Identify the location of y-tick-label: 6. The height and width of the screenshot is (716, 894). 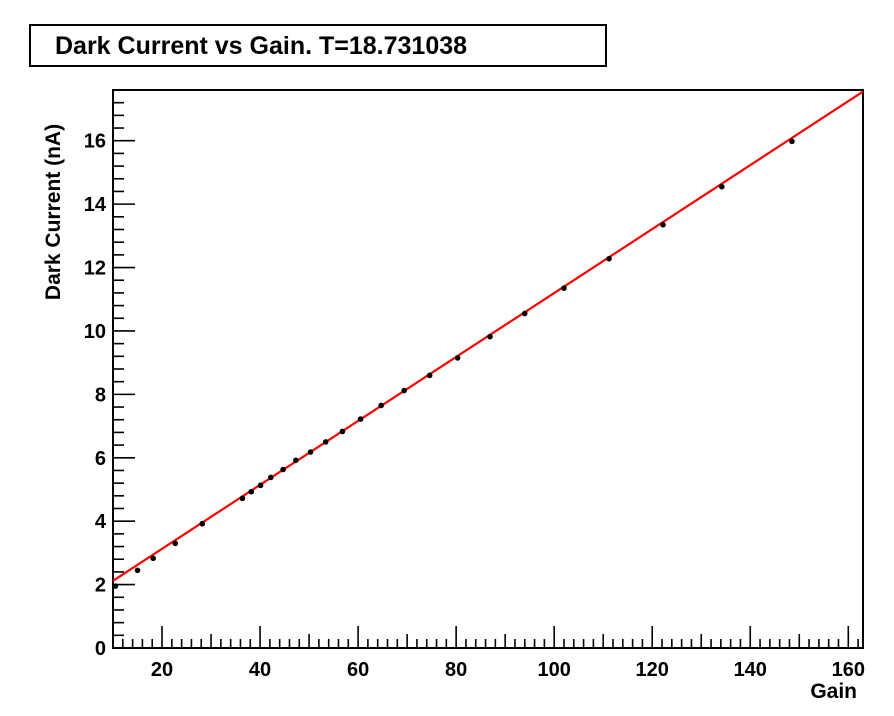
(100, 459).